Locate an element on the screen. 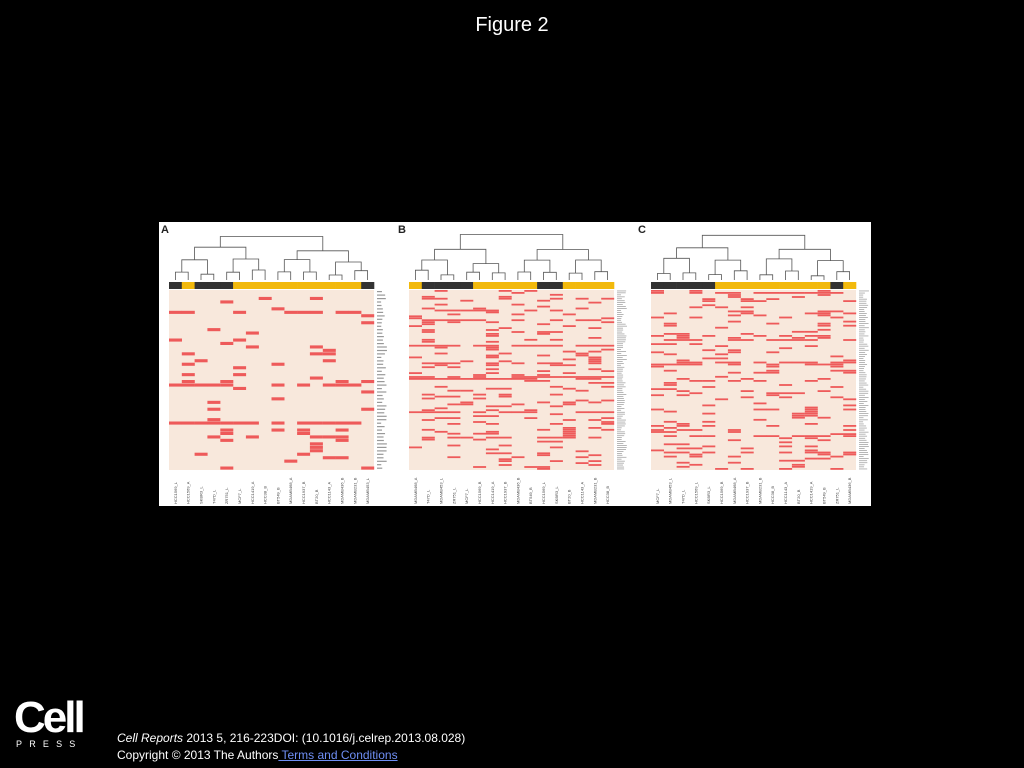  sample-label: MDAMB468_A is located at coordinates (734, 490).